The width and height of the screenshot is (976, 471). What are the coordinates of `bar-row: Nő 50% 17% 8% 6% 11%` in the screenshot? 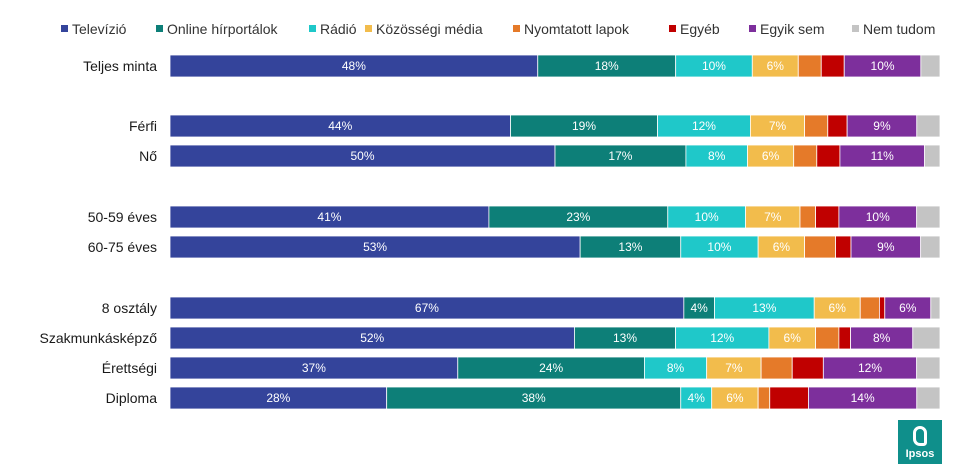 It's located at (540, 156).